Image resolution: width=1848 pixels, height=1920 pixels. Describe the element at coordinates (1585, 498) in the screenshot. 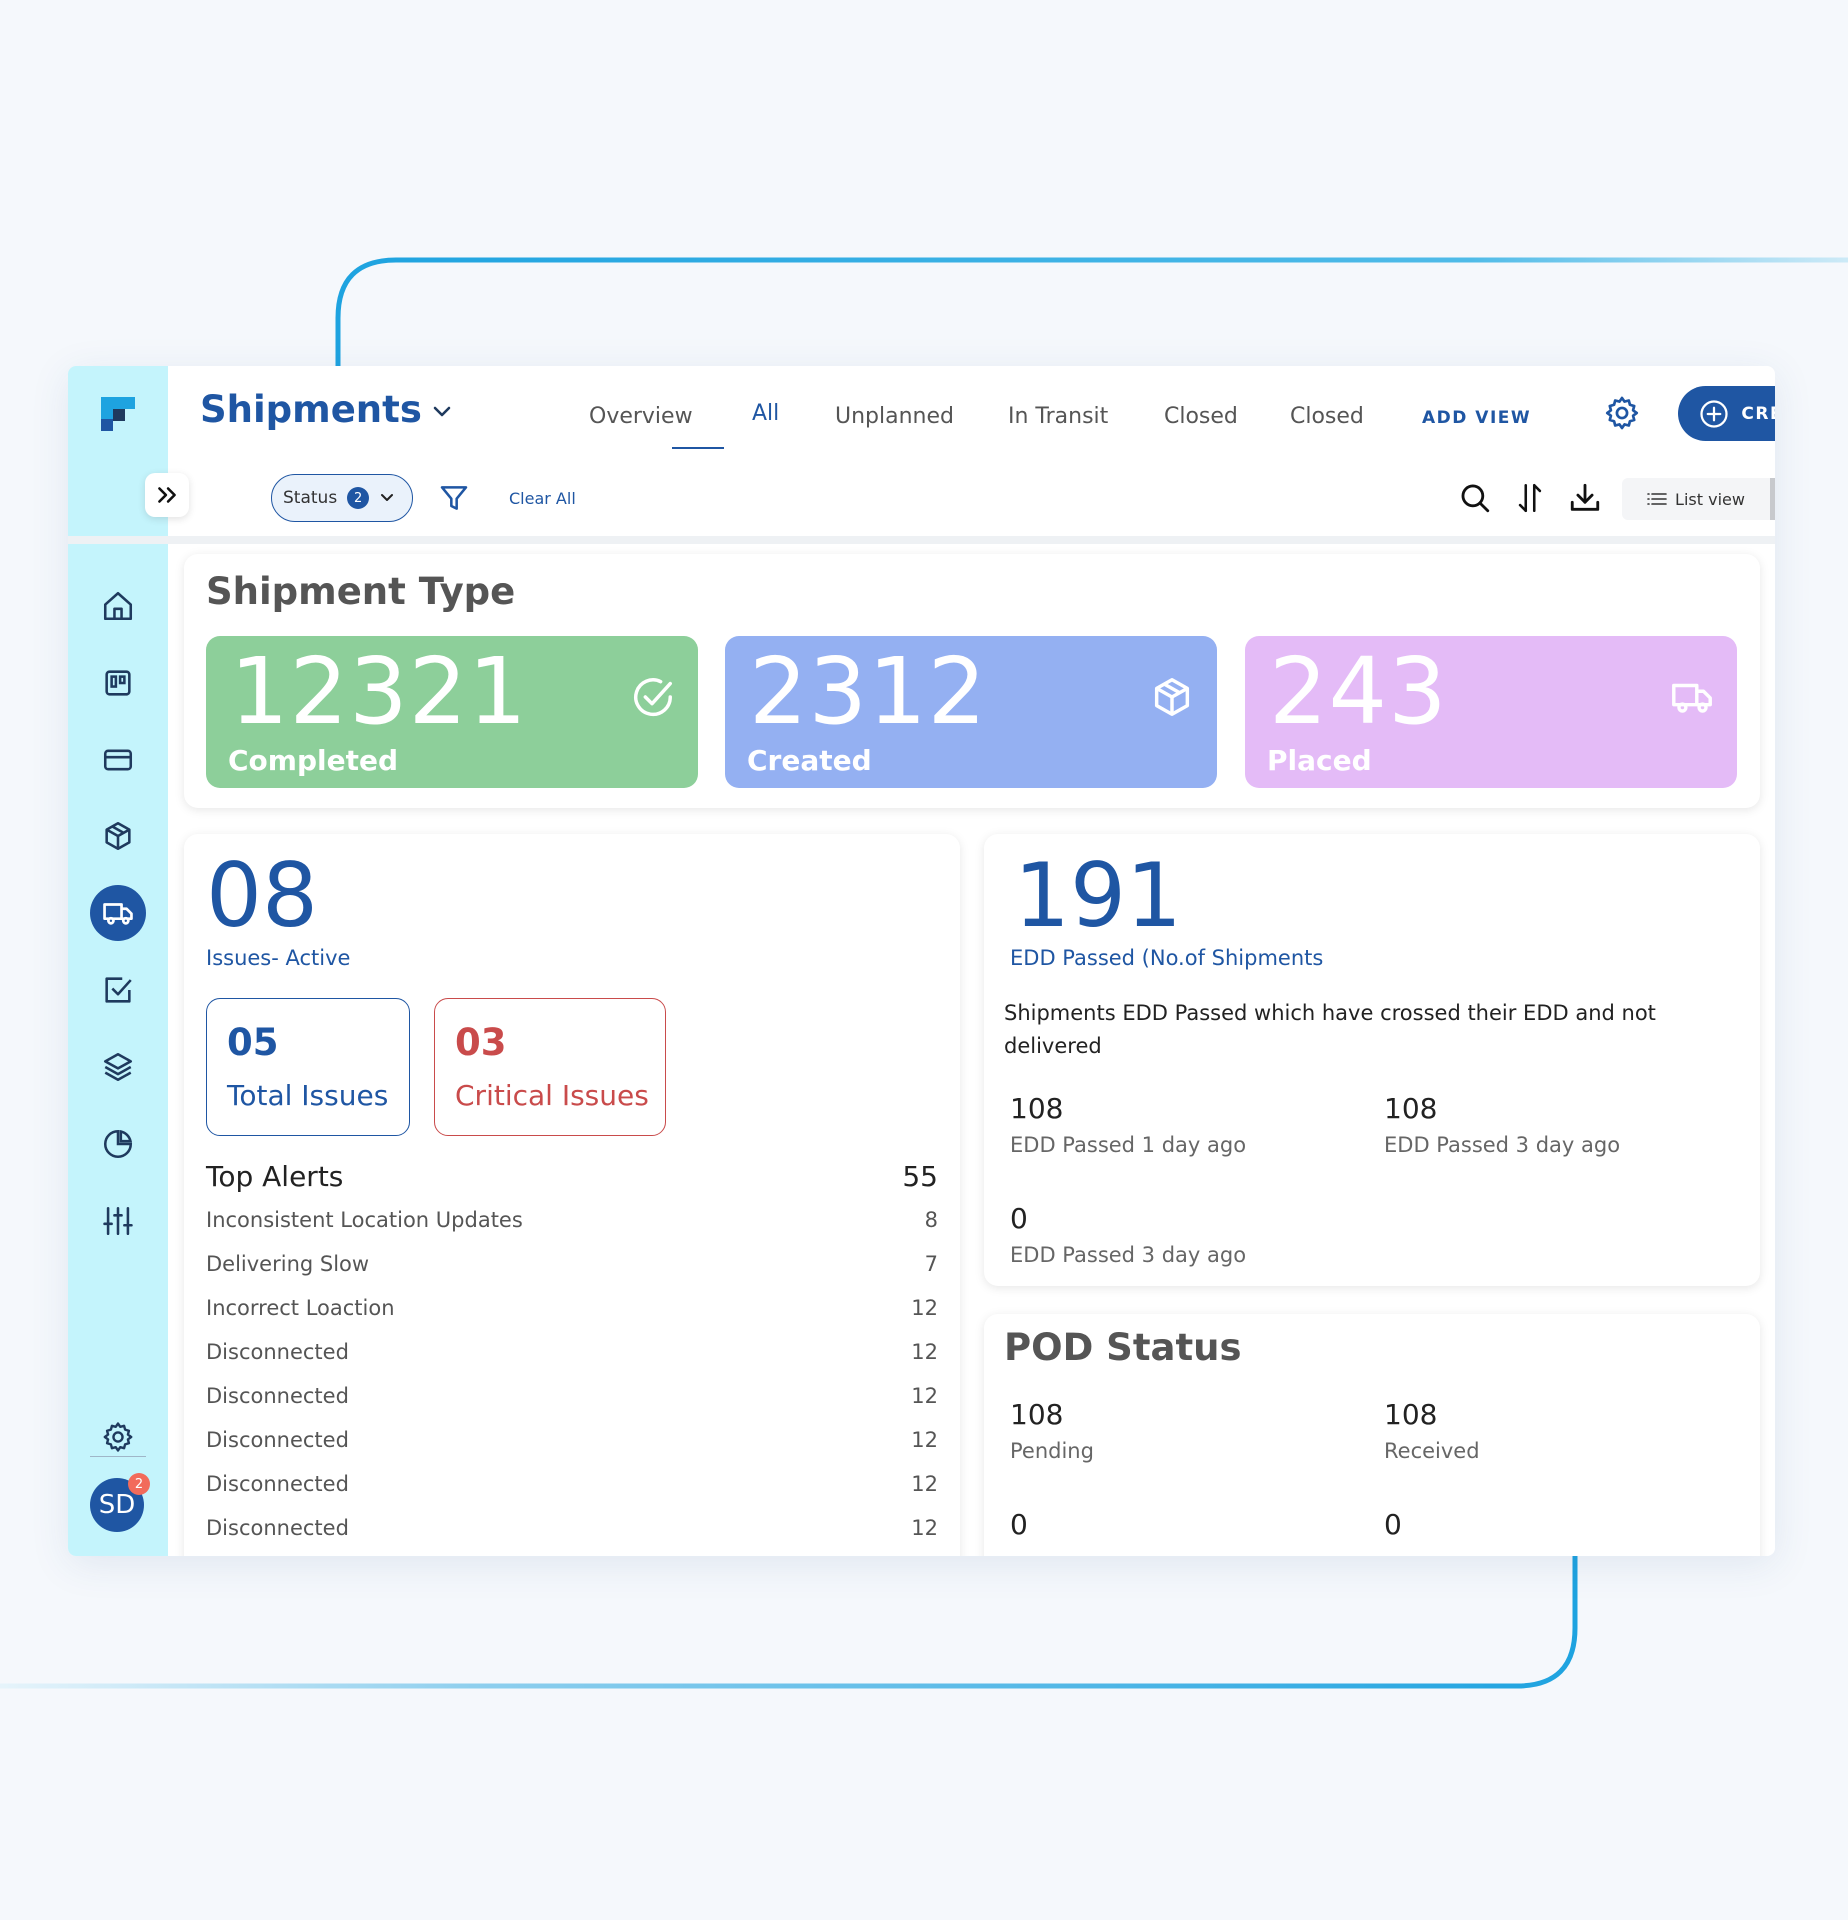

I see `download-icon` at that location.